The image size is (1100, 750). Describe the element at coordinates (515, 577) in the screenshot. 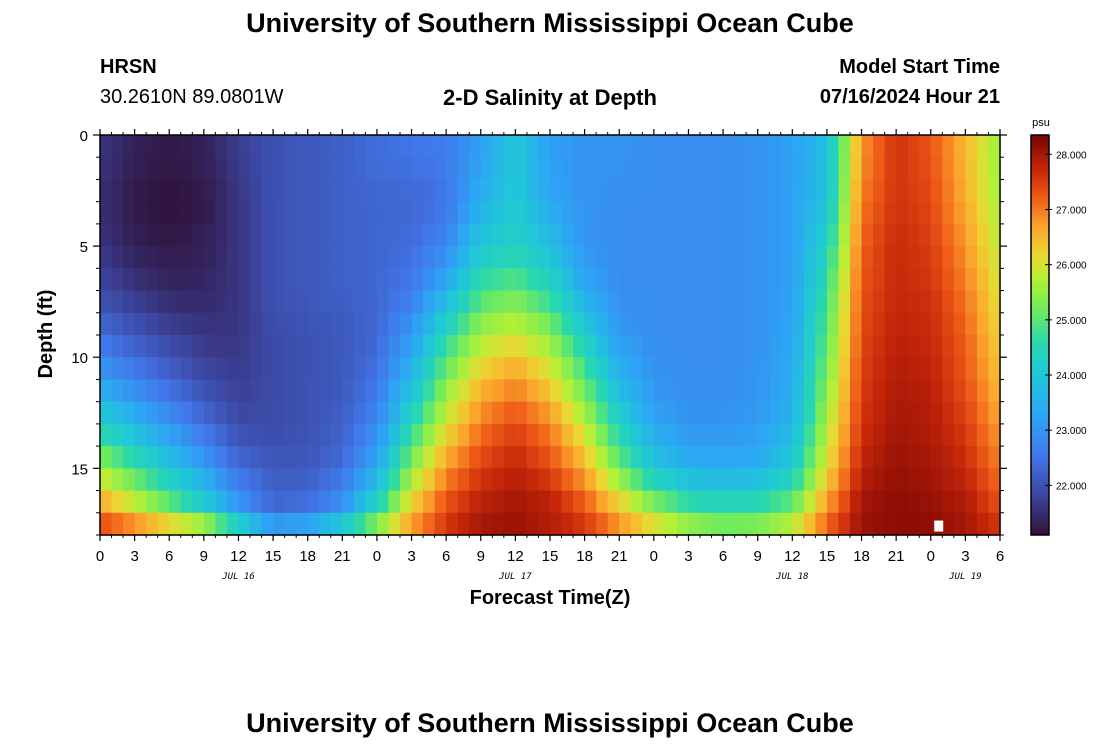

I see `day-label: JUL 17` at that location.